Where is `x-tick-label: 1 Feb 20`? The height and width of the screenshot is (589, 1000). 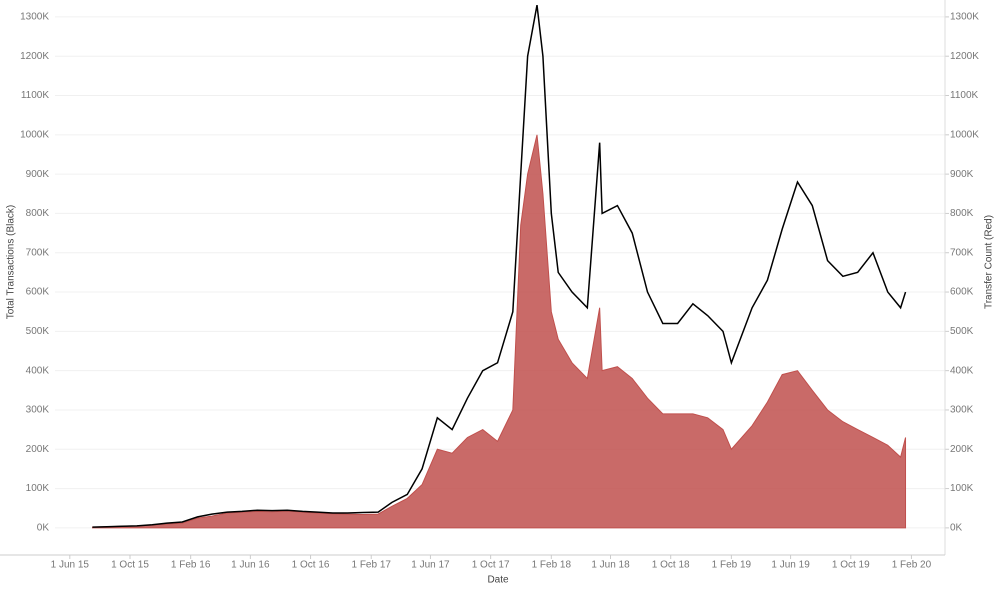
x-tick-label: 1 Feb 20 is located at coordinates (912, 565).